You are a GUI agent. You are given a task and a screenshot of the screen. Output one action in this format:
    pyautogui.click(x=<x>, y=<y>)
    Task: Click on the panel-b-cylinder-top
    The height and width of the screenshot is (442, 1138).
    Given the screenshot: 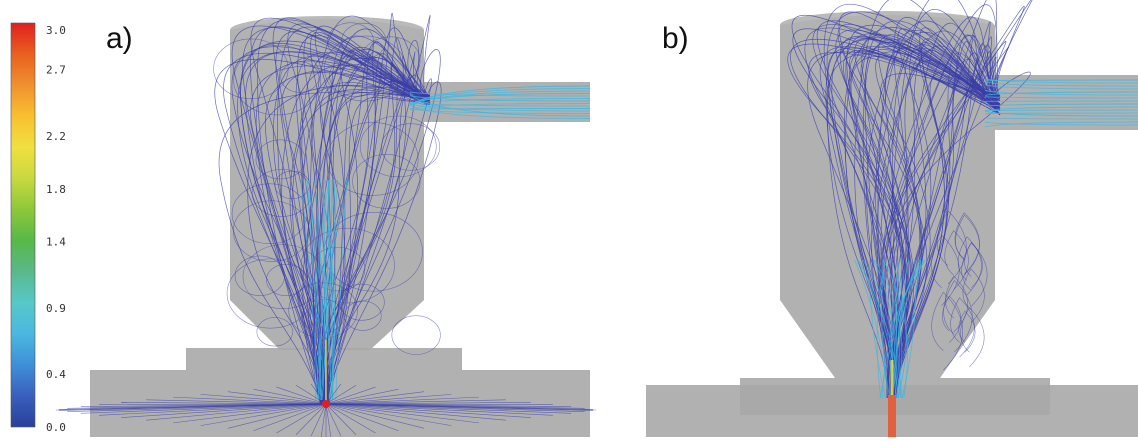 What is the action you would take?
    pyautogui.click(x=887, y=25)
    